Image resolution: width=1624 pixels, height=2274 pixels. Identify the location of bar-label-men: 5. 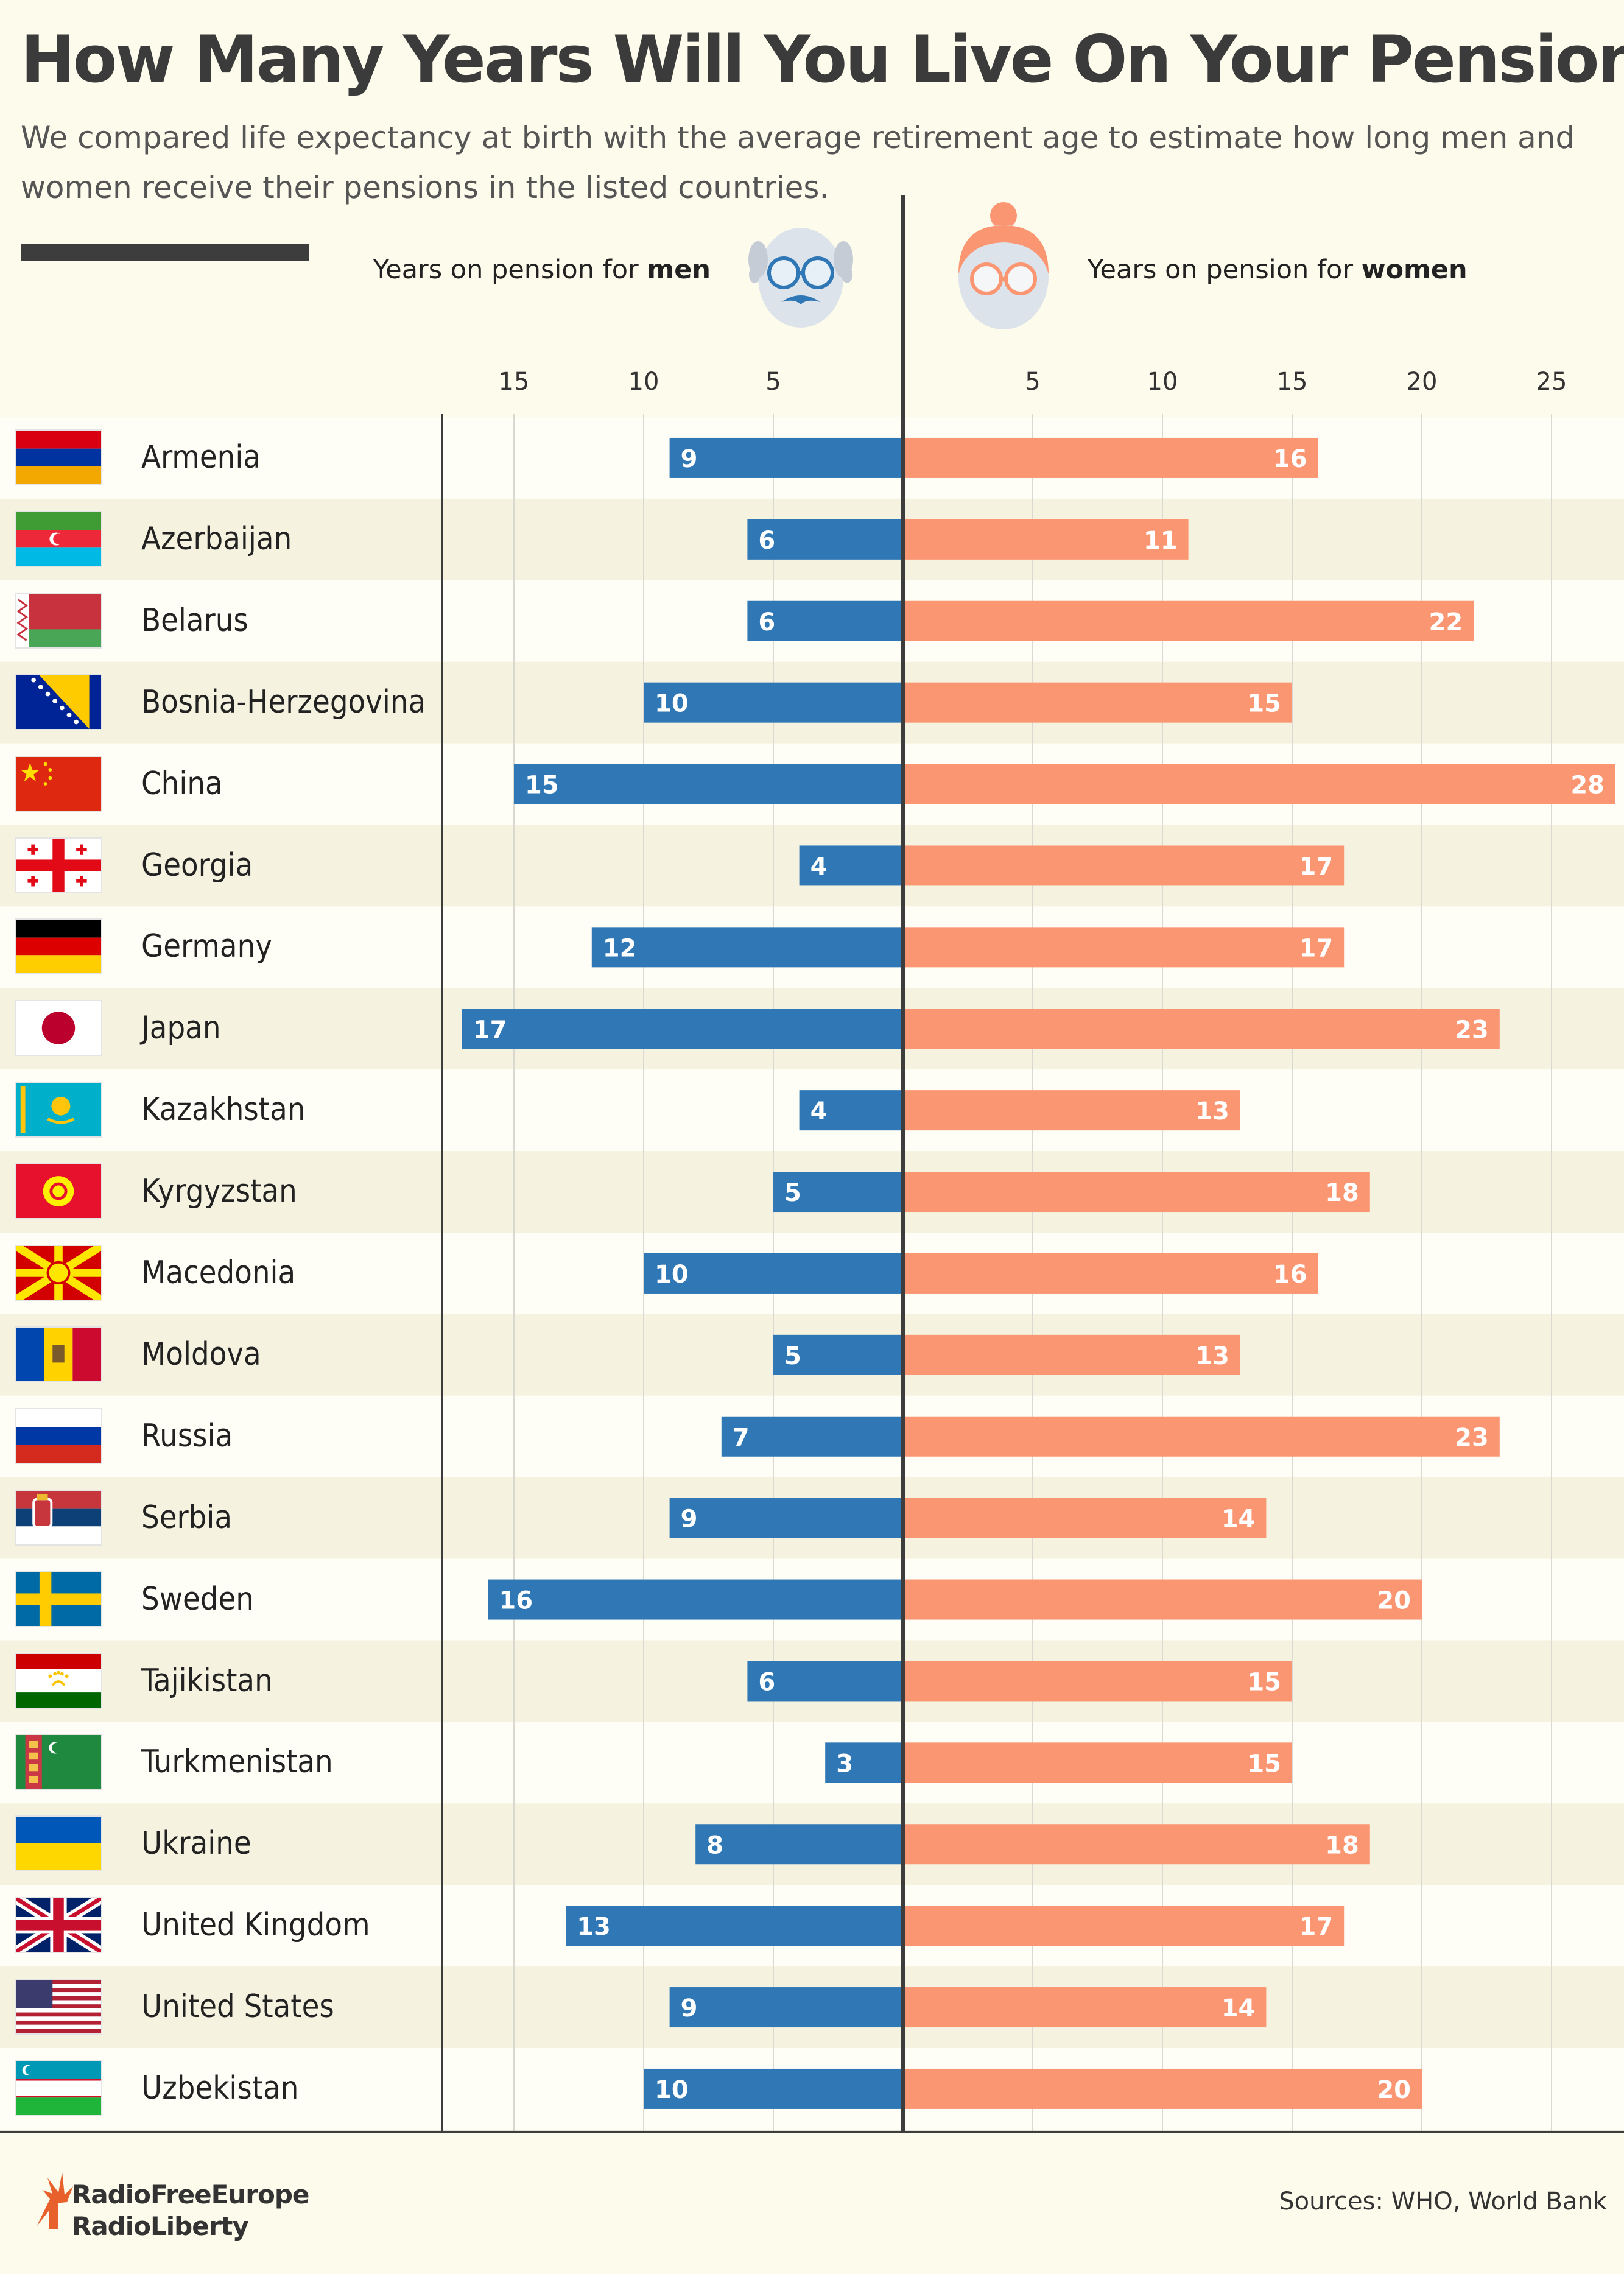
(792, 1356).